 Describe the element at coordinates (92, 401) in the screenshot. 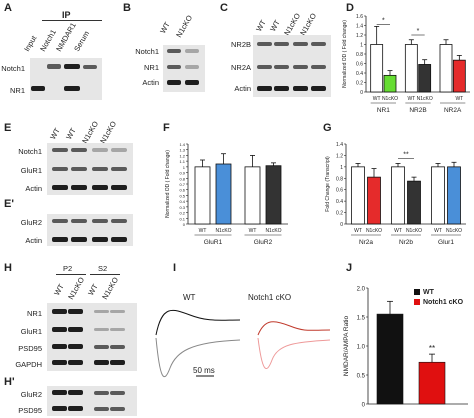

I see `western-blot-h-prime` at that location.